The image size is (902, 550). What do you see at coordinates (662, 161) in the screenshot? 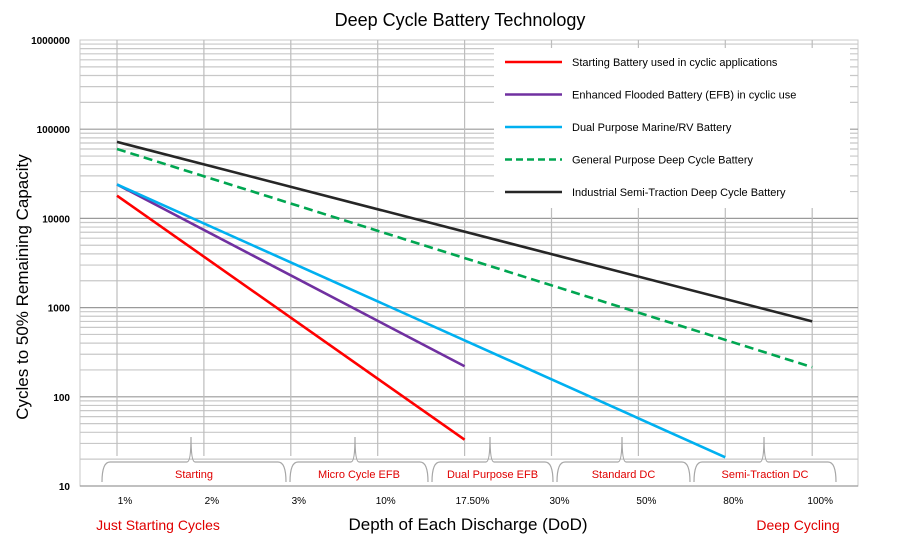
I see `legend-label: General Purpose Deep Cycle Battery` at bounding box center [662, 161].